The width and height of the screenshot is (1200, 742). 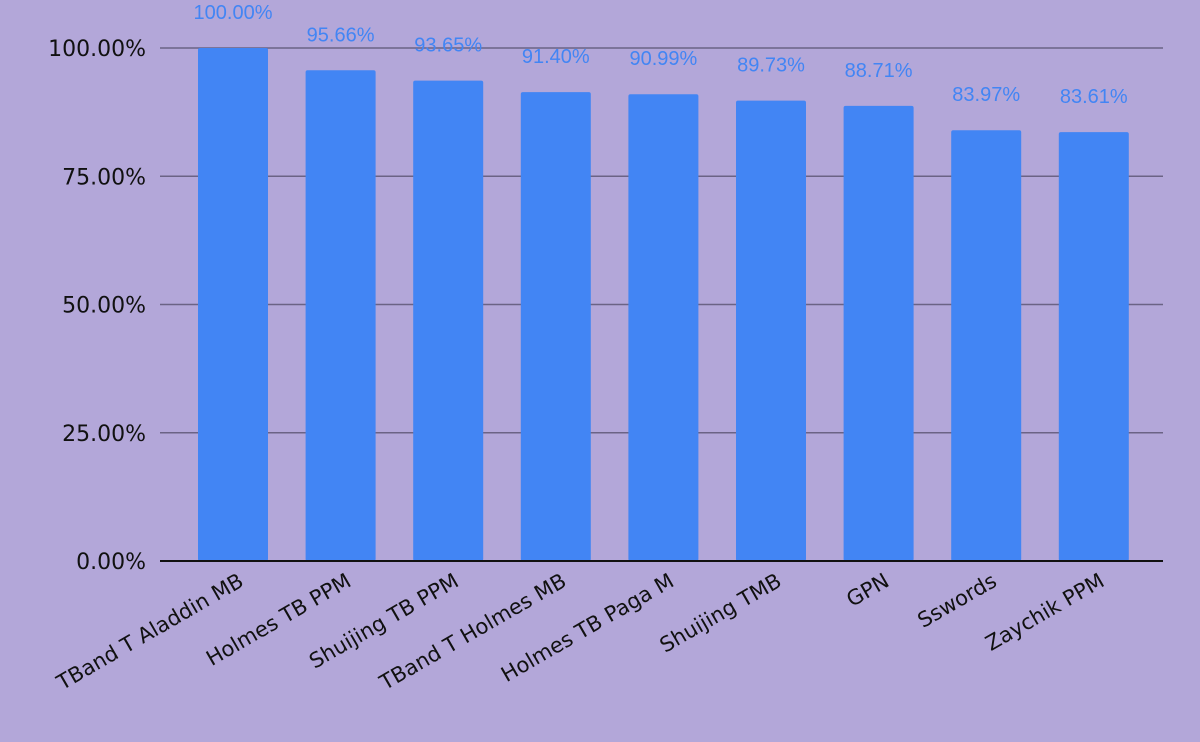 What do you see at coordinates (556, 57) in the screenshot?
I see `data-label: 91.40%` at bounding box center [556, 57].